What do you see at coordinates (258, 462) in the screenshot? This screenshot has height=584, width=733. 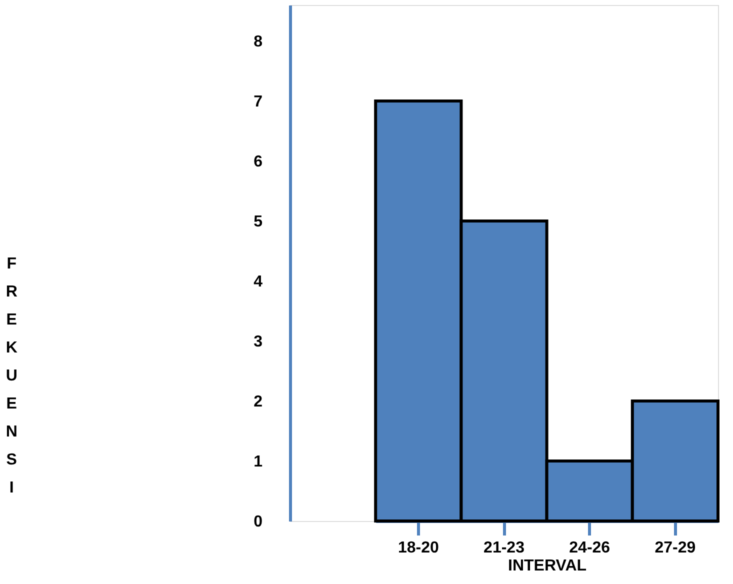 I see `y-tick-label: 1` at bounding box center [258, 462].